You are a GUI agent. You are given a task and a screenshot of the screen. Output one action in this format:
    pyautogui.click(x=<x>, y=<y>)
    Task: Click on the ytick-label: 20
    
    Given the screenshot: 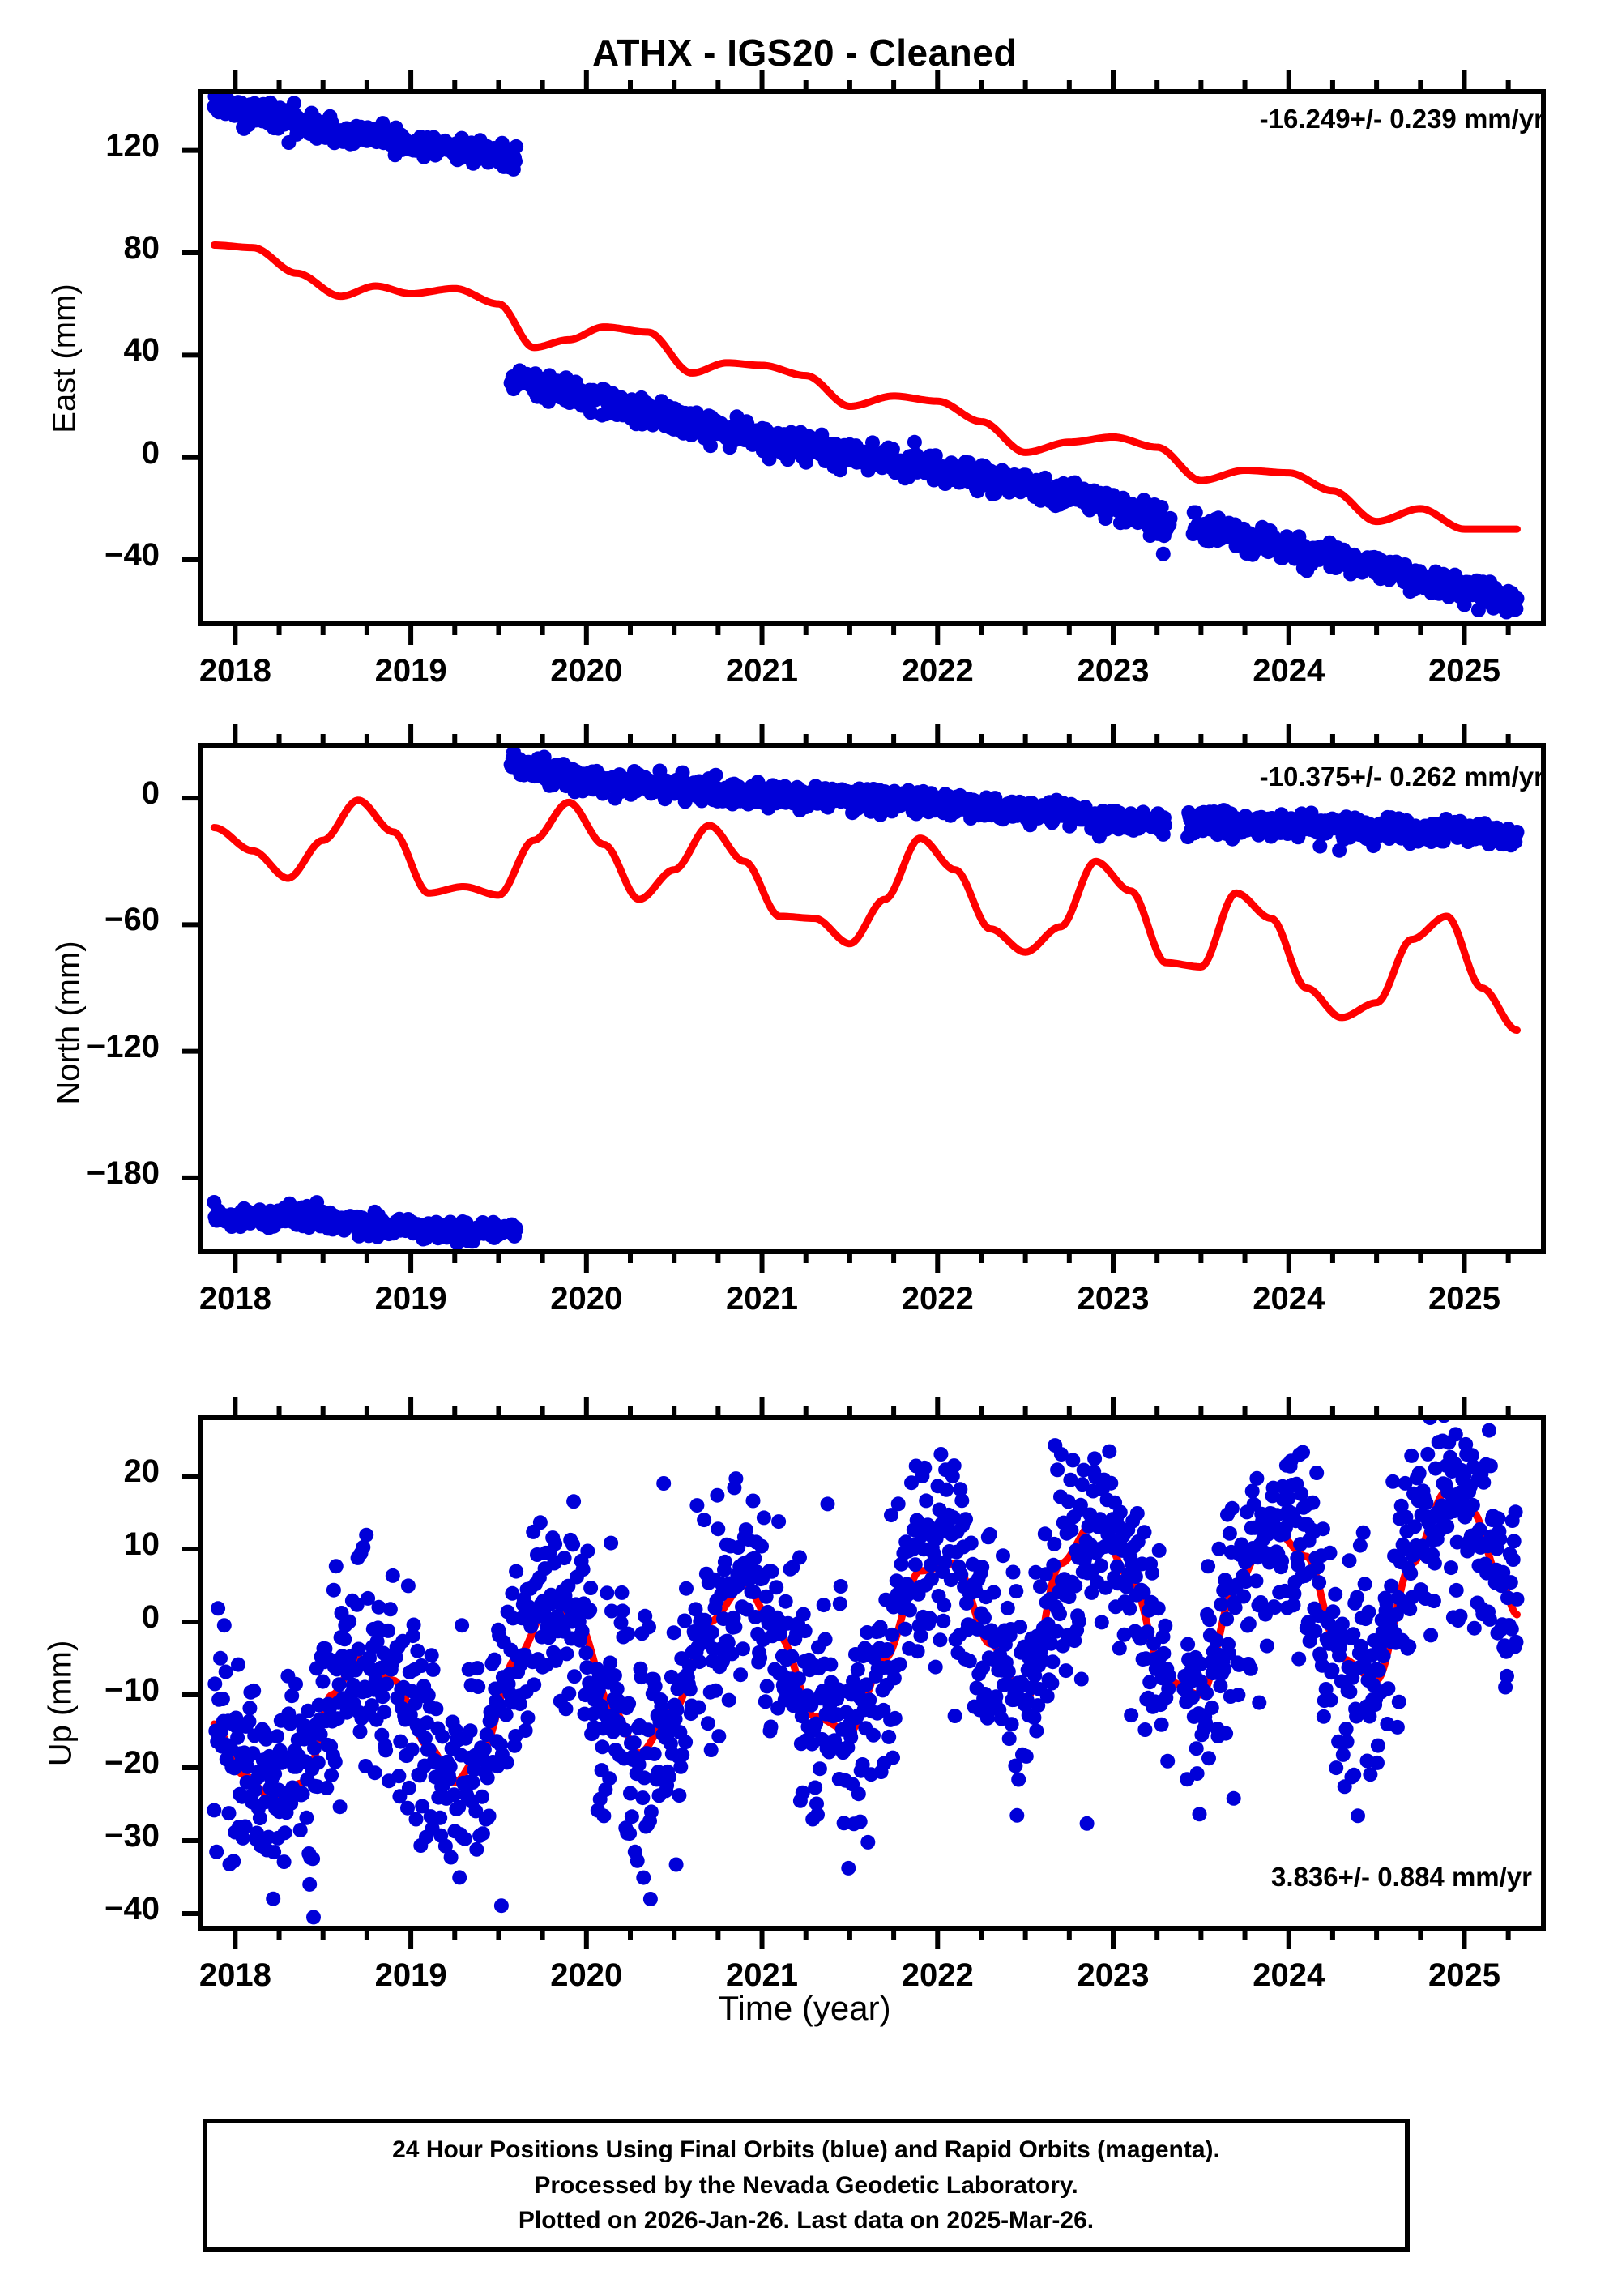 What is the action you would take?
    pyautogui.click(x=141, y=1471)
    